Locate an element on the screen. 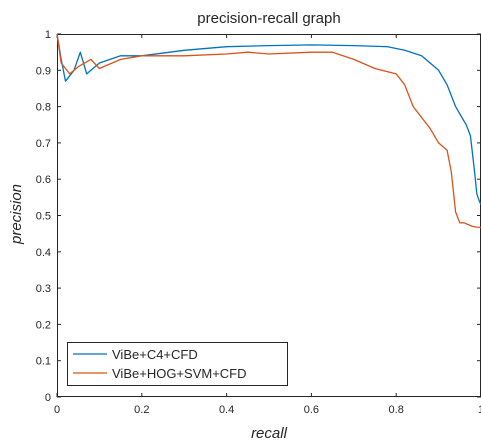 The height and width of the screenshot is (443, 481). y-tick-label: 0.6 is located at coordinates (43, 180).